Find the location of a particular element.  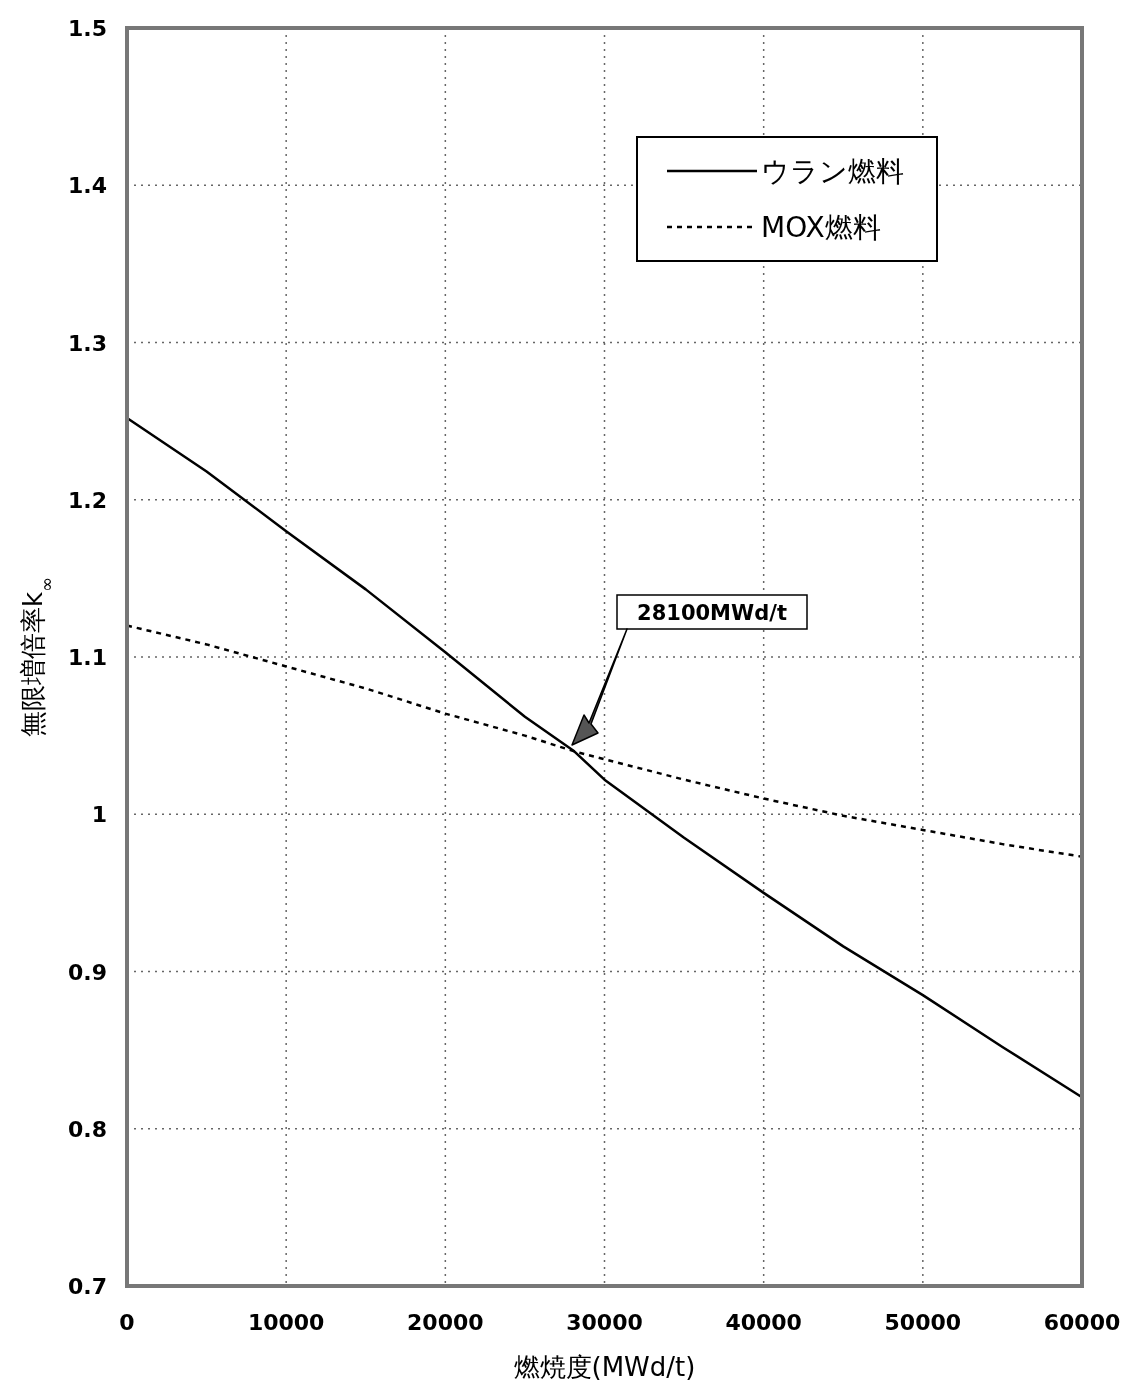

y-tick-label: 1.1 is located at coordinates (87, 657).